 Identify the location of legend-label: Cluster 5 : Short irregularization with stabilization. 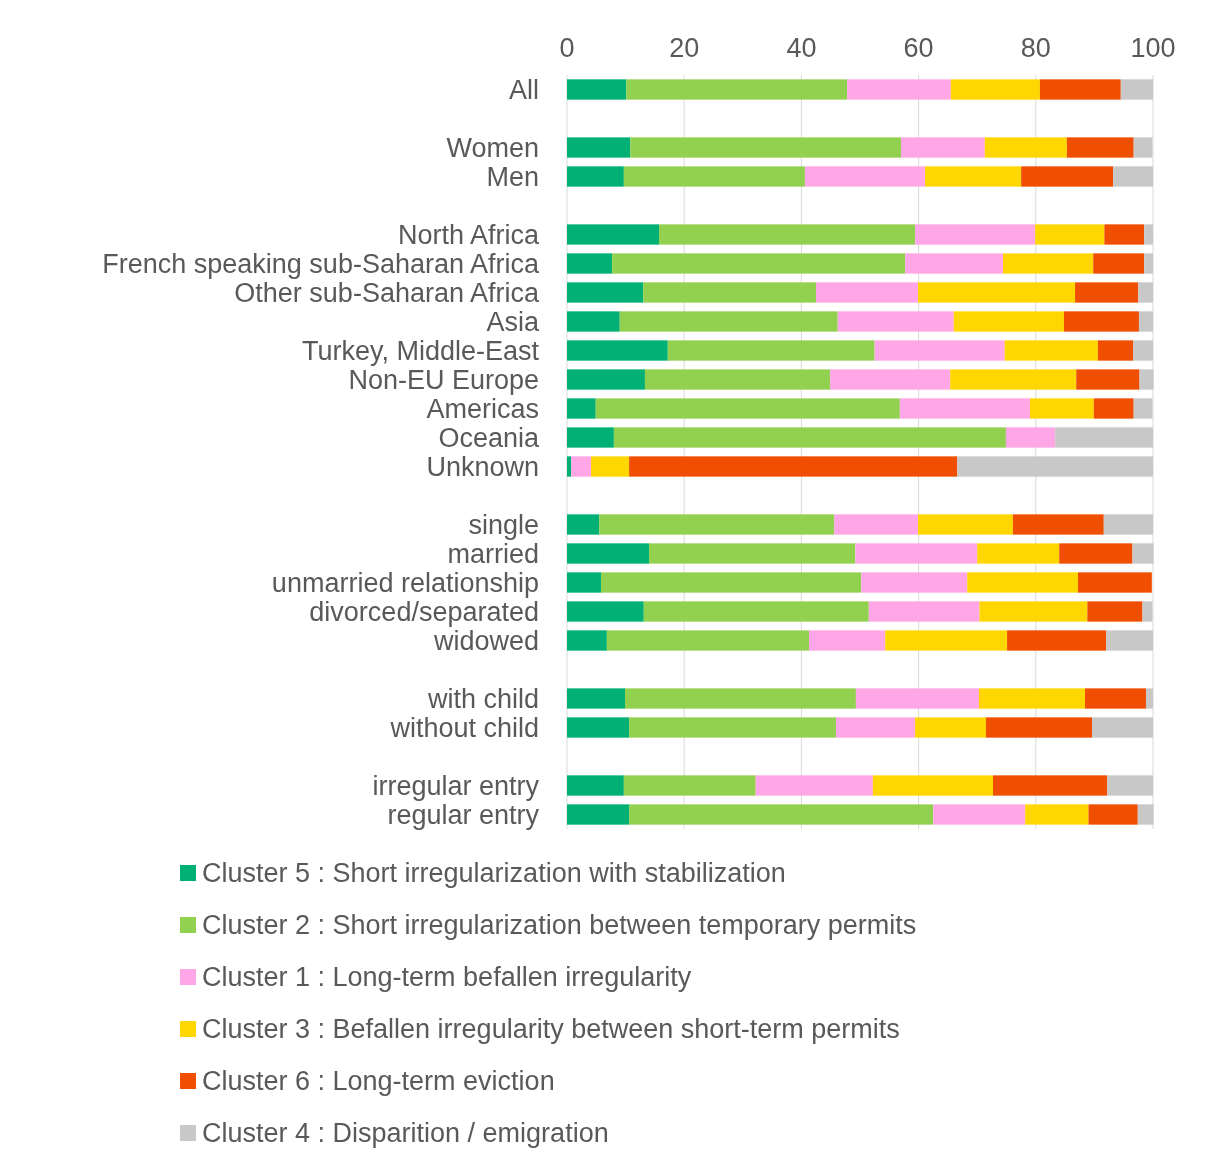
(494, 873).